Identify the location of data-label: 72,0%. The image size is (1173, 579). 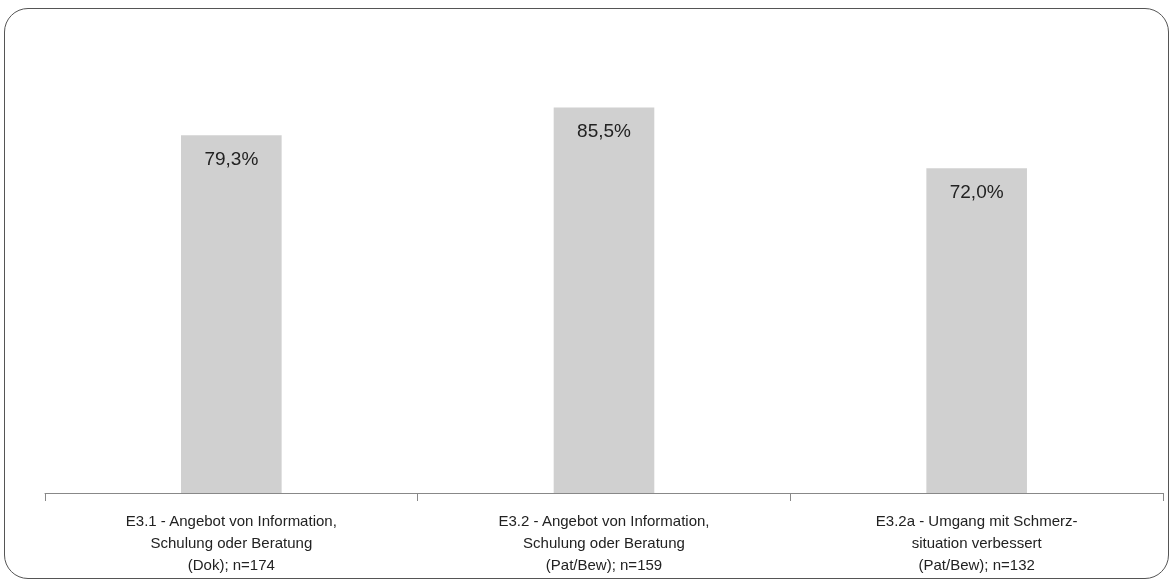
(976, 192).